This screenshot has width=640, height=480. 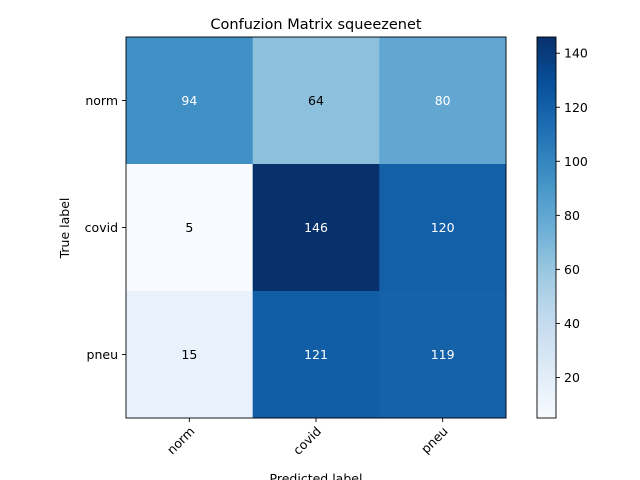 What do you see at coordinates (576, 107) in the screenshot?
I see `colorbar-tick-label: 120` at bounding box center [576, 107].